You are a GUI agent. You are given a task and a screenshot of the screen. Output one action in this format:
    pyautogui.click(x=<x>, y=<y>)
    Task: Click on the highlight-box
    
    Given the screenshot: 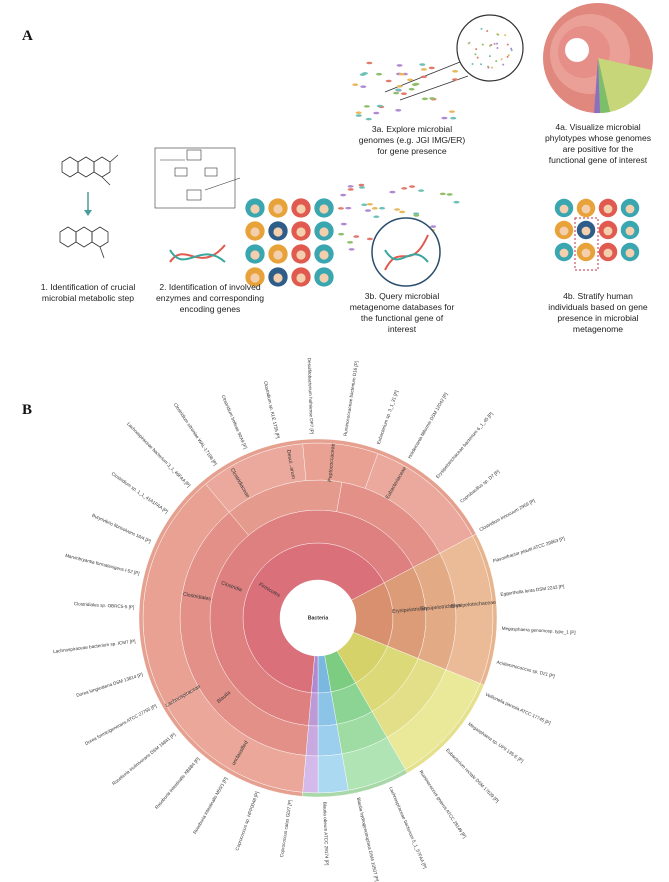 What is the action you would take?
    pyautogui.click(x=586, y=244)
    